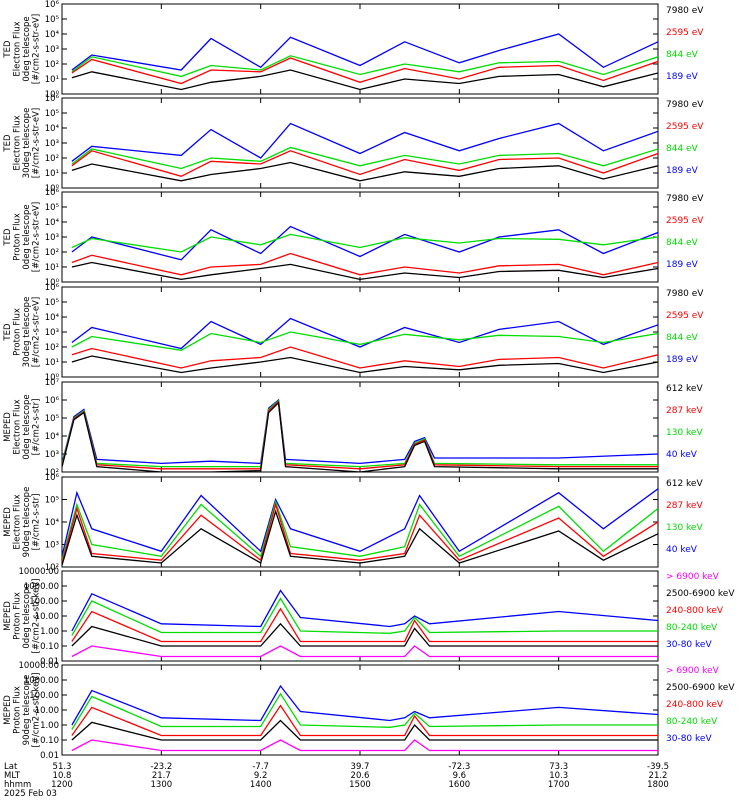 This screenshot has height=800, width=750. I want to click on y-tick-label: 10000.00, so click(38, 666).